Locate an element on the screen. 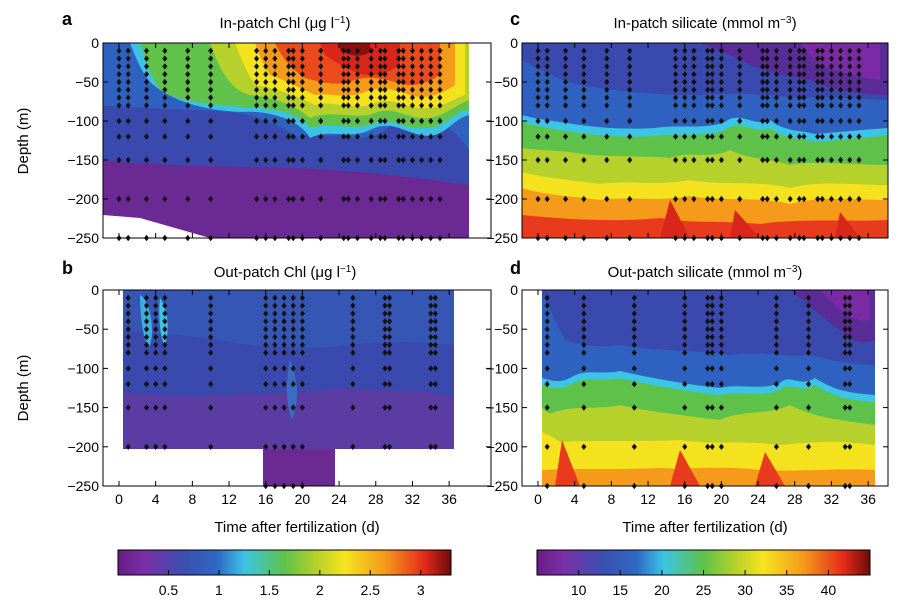  panel-letter-b: b is located at coordinates (67, 268).